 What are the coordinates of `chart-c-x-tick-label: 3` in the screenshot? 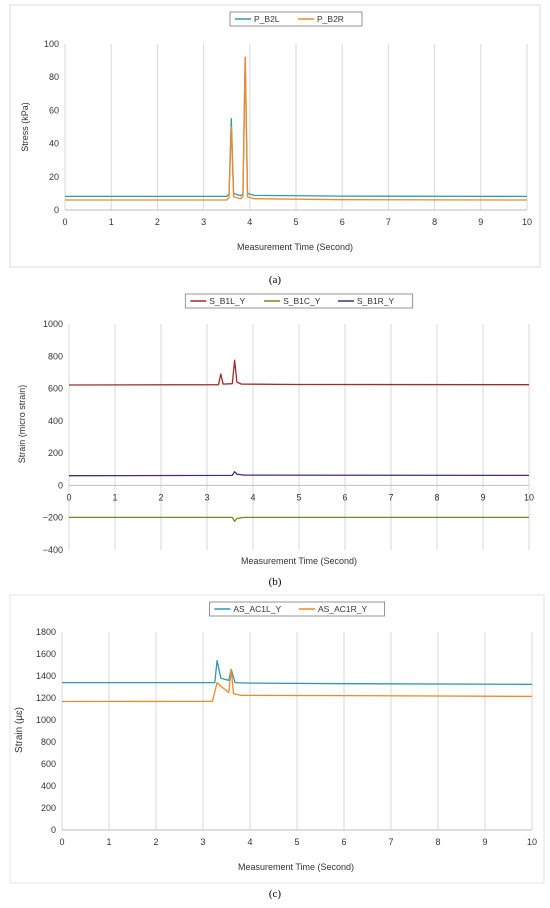 It's located at (202, 842).